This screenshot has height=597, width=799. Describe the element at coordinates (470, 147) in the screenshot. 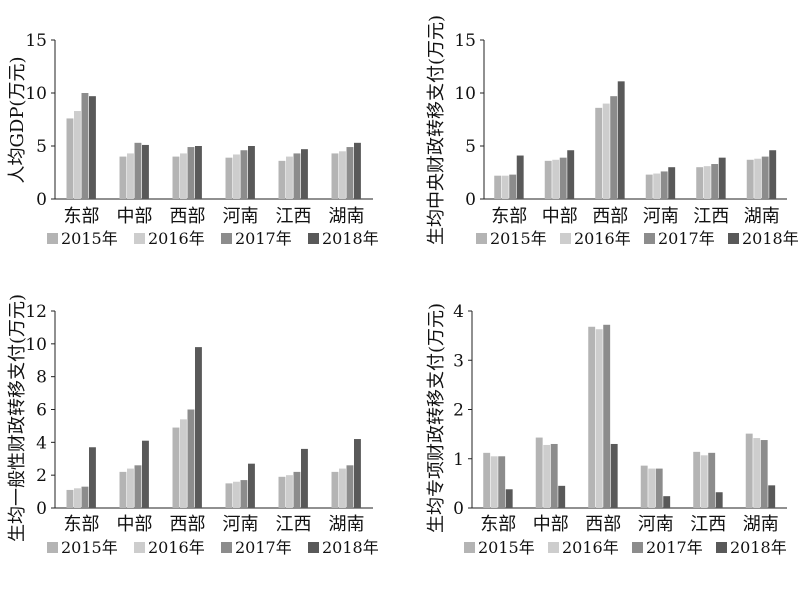

I see `y-tick-label: 5` at that location.